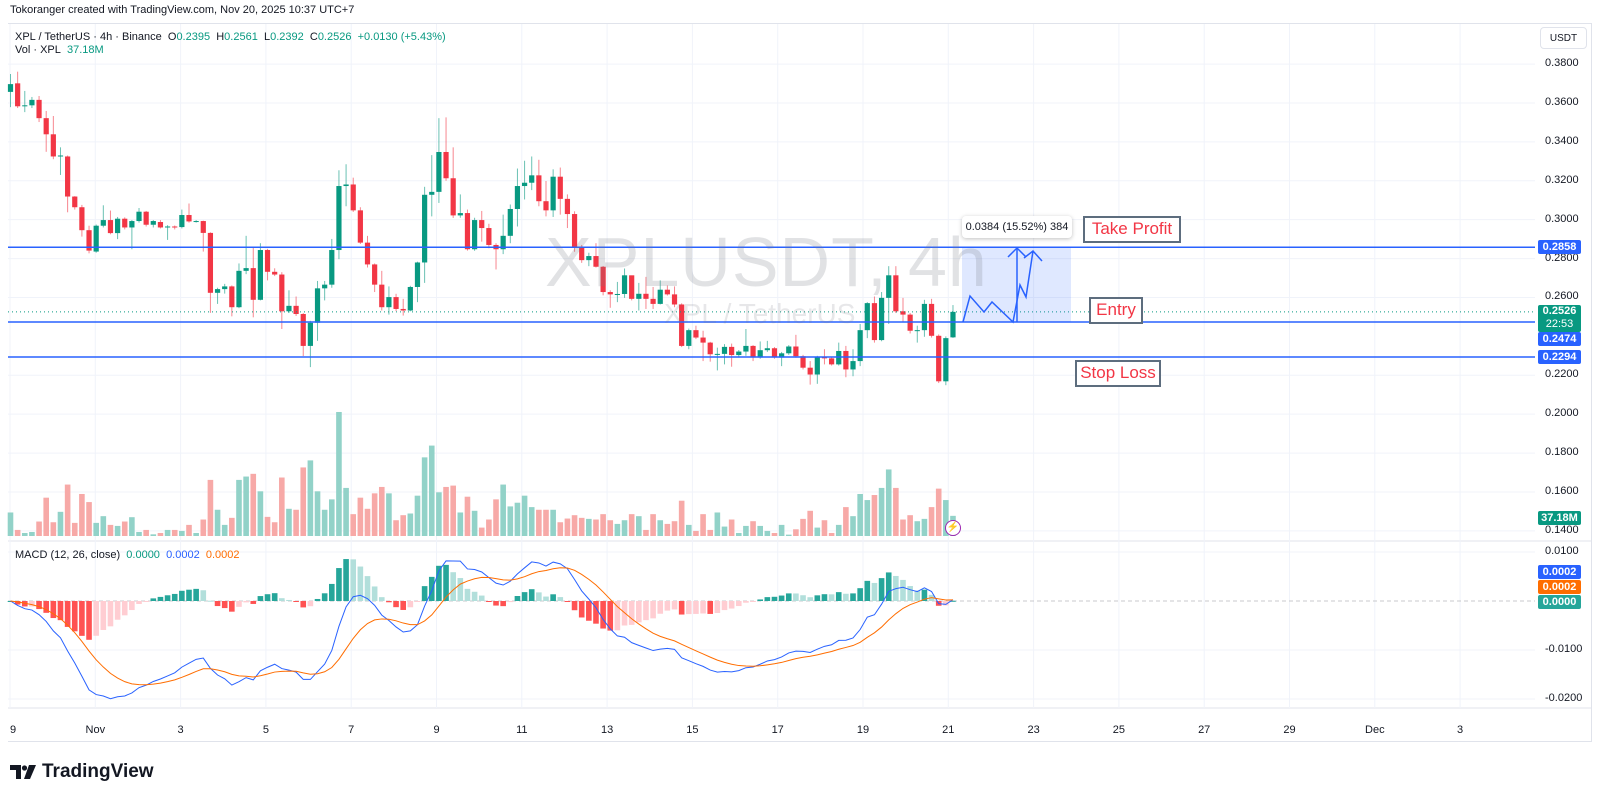 The height and width of the screenshot is (795, 1600). I want to click on projection-drawing, so click(1016, 285).